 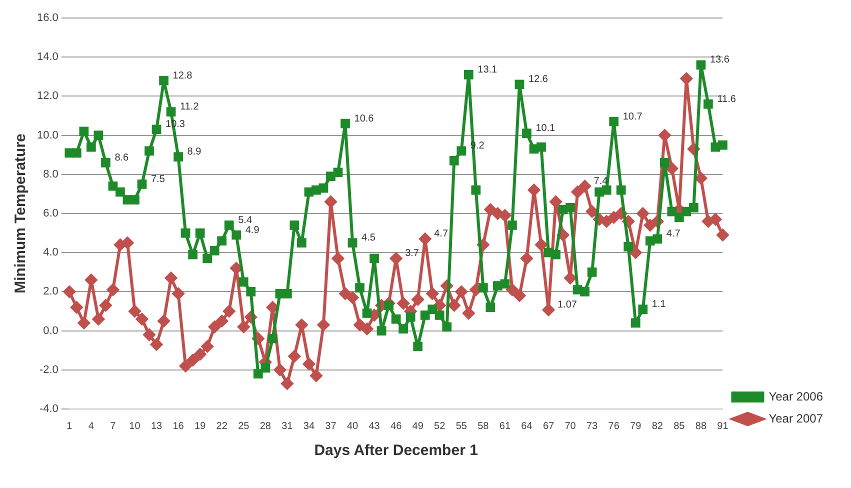 What do you see at coordinates (47, 18) in the screenshot?
I see `y-tick-label: 16.0` at bounding box center [47, 18].